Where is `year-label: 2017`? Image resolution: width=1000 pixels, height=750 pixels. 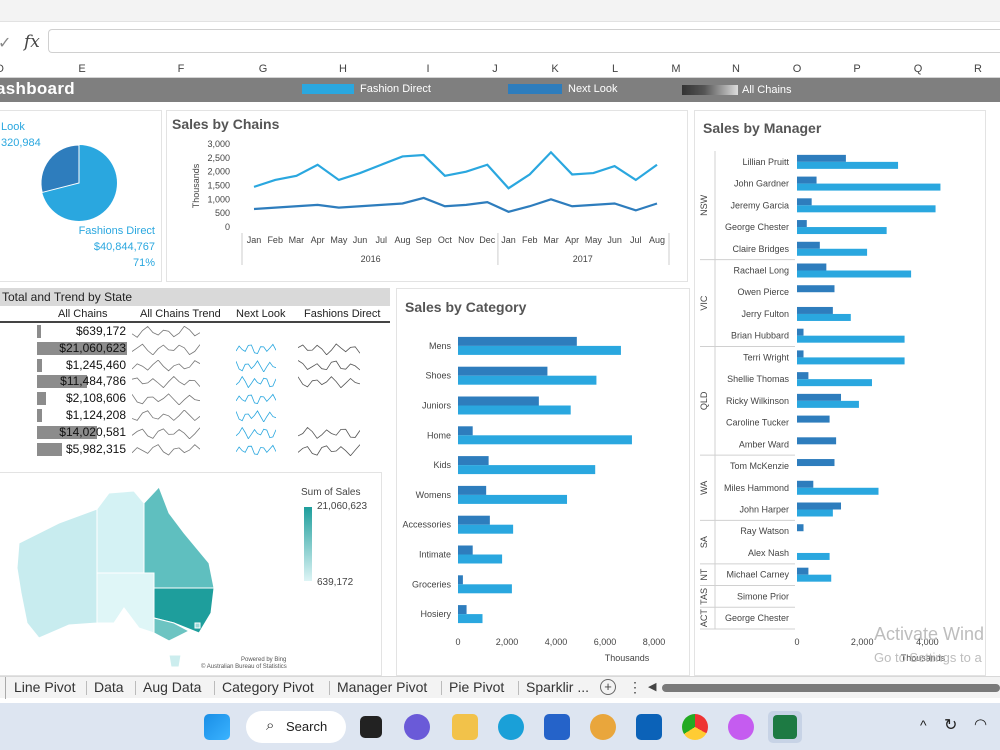 year-label: 2017 is located at coordinates (583, 259).